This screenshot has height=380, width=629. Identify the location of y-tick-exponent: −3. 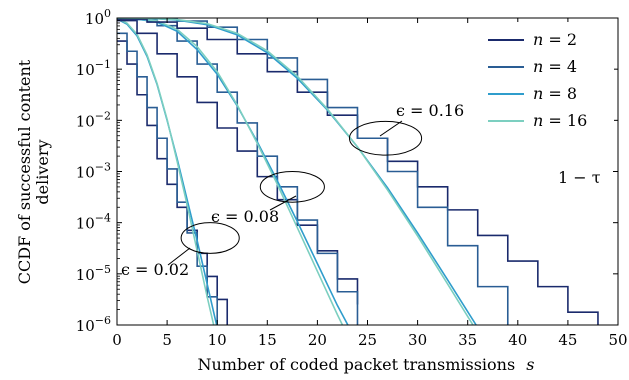
(103, 167).